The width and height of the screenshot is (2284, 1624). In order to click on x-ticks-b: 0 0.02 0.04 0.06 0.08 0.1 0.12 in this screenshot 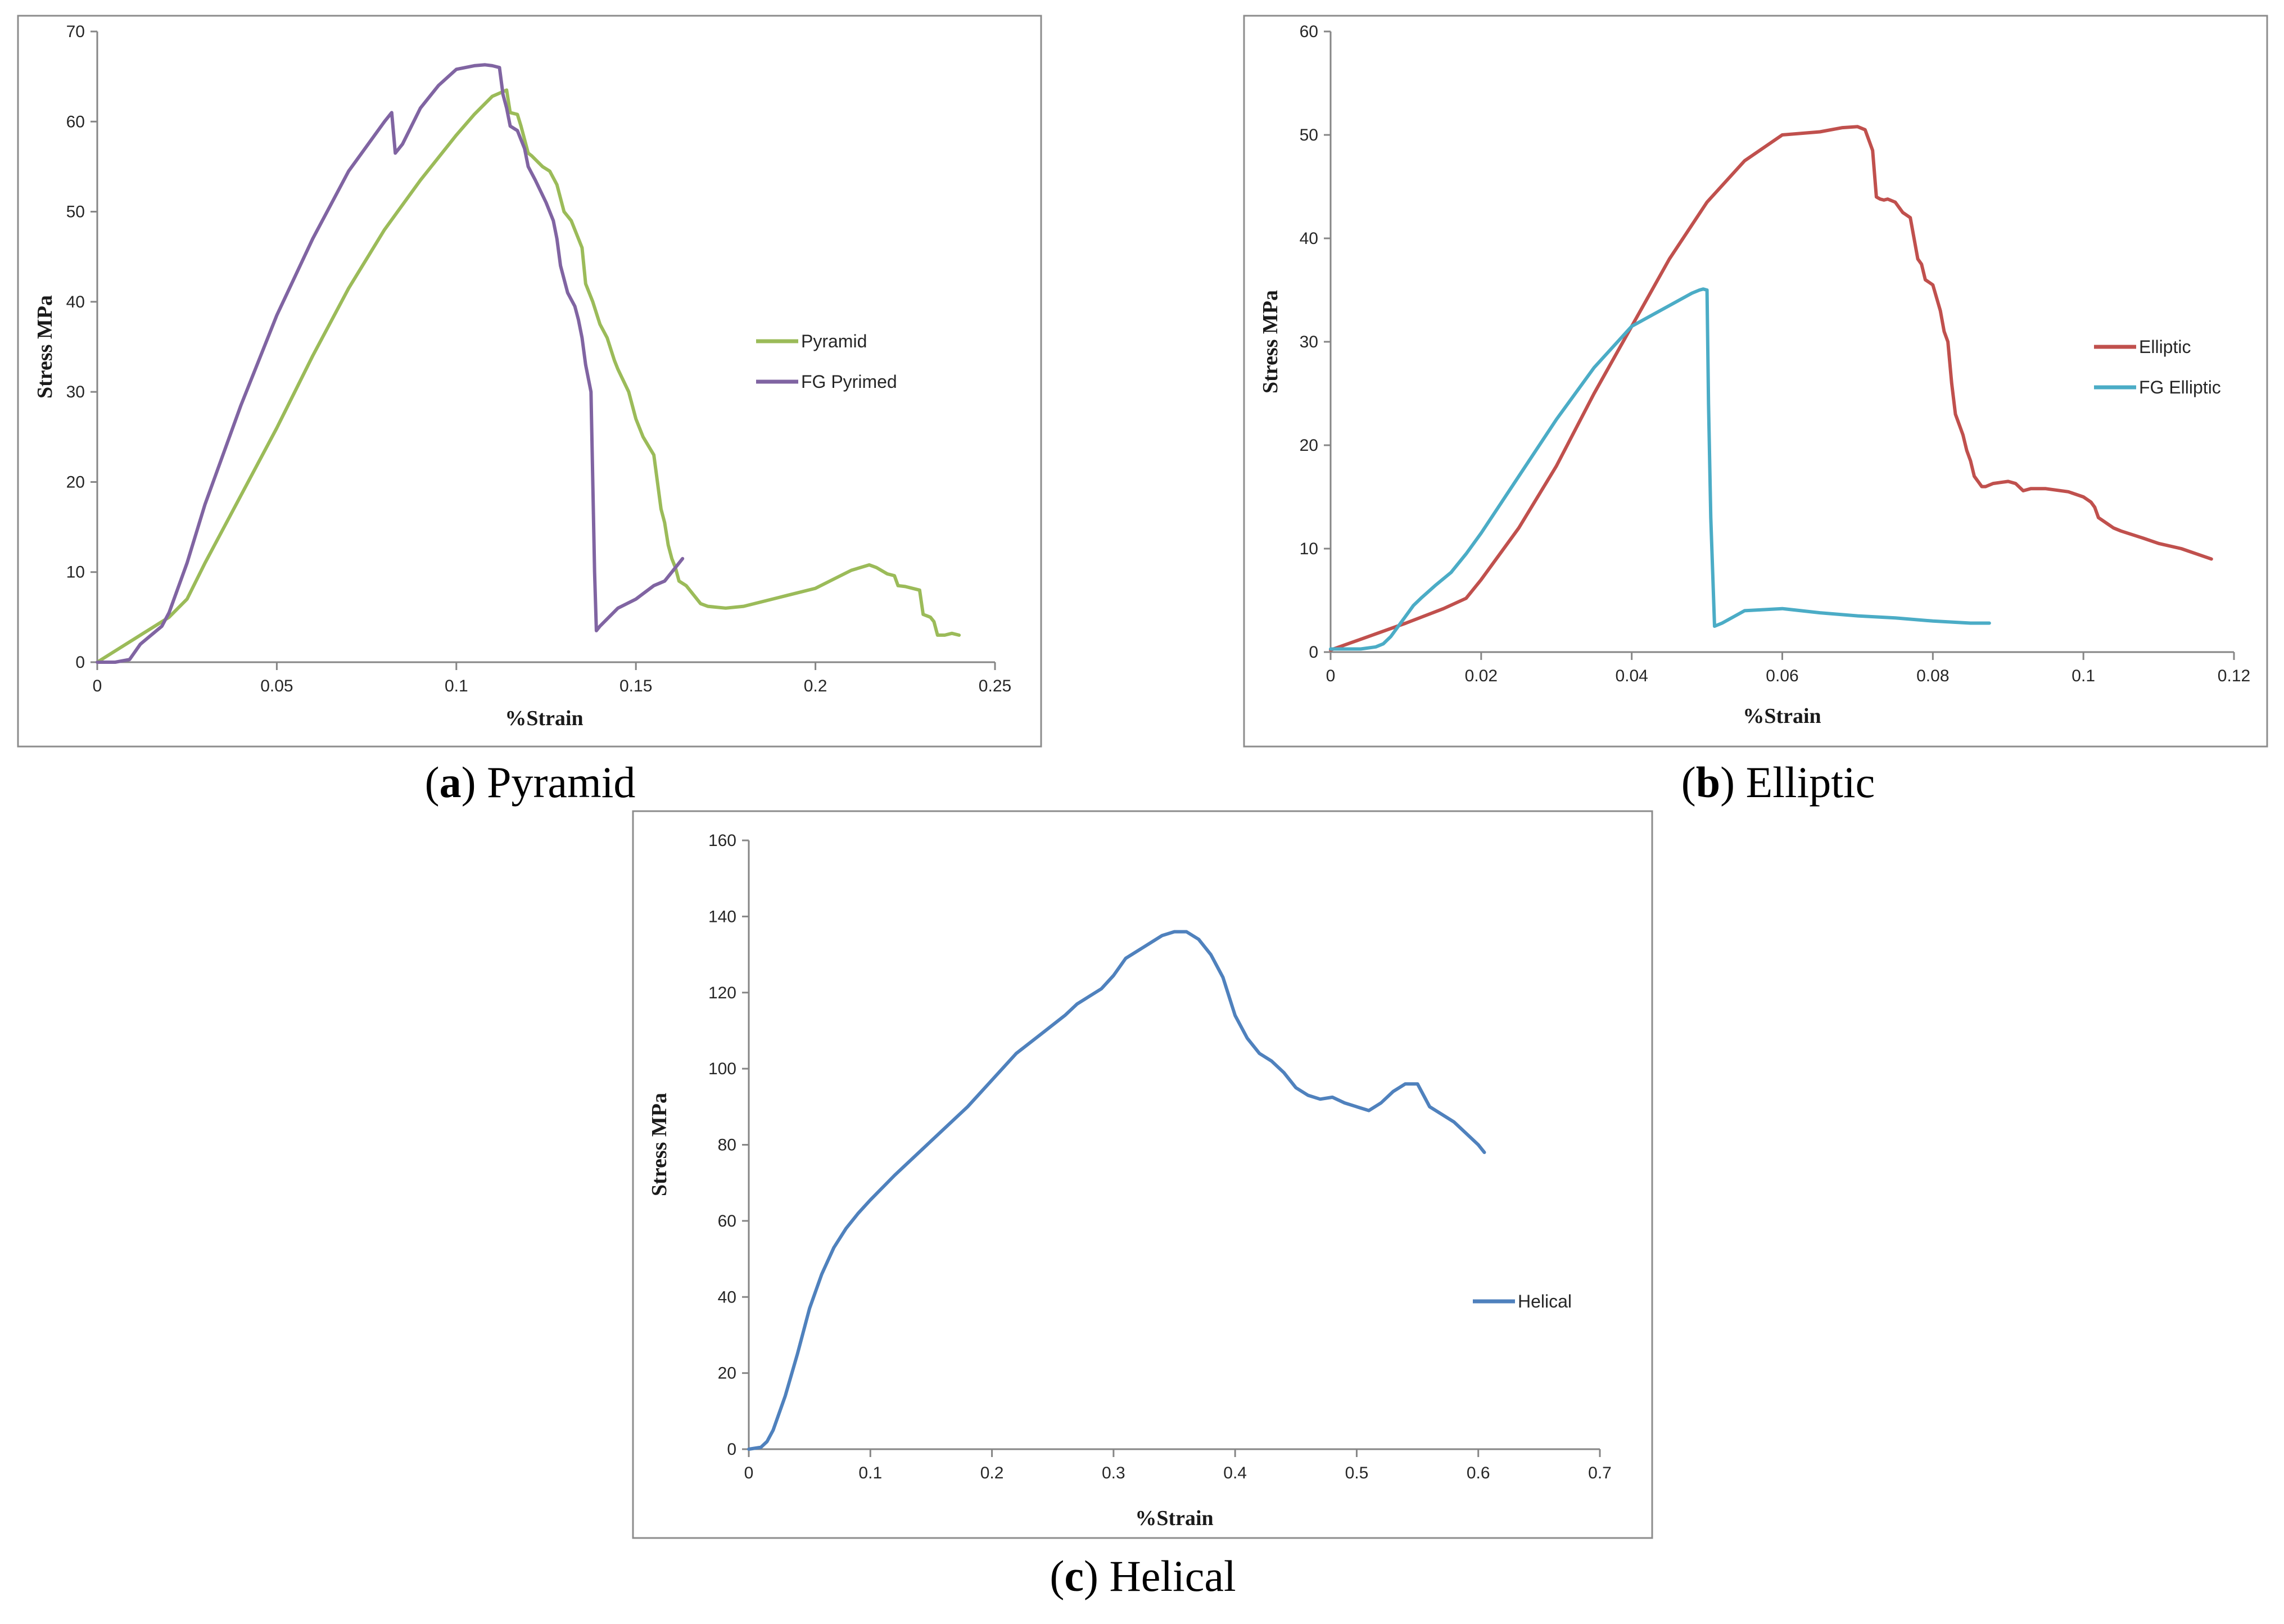, I will do `click(1788, 668)`.